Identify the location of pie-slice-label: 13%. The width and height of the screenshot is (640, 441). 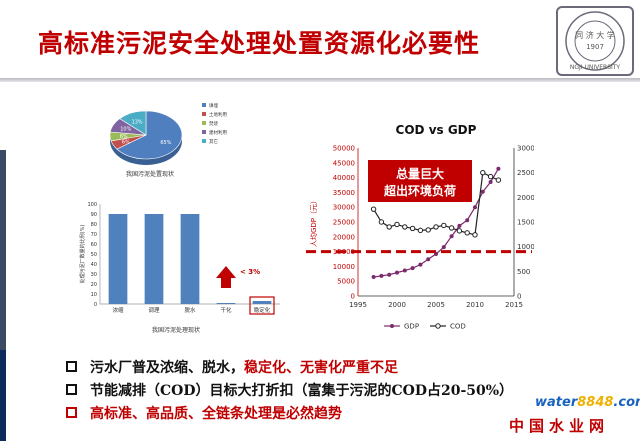
(137, 122).